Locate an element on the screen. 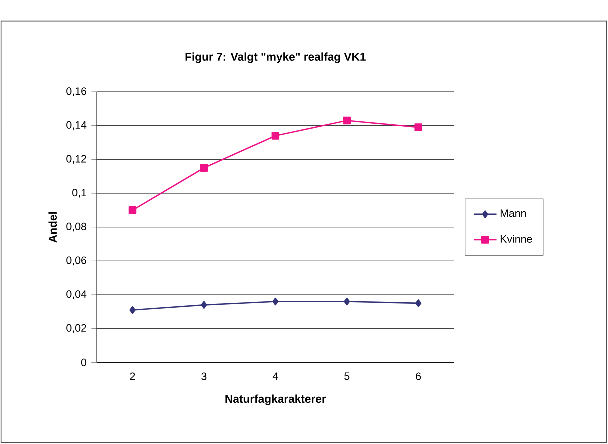 Image resolution: width=608 pixels, height=444 pixels. y-tick-label: 0,02 is located at coordinates (76, 329).